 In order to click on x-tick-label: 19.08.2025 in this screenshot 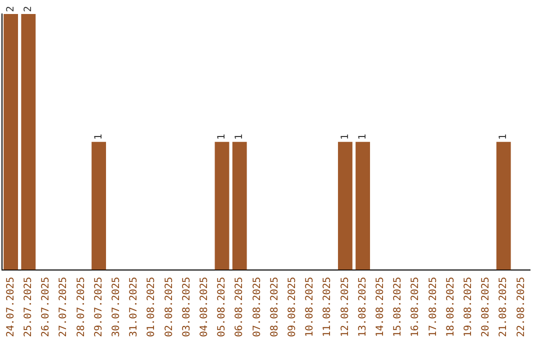, I will do `click(468, 307)`.